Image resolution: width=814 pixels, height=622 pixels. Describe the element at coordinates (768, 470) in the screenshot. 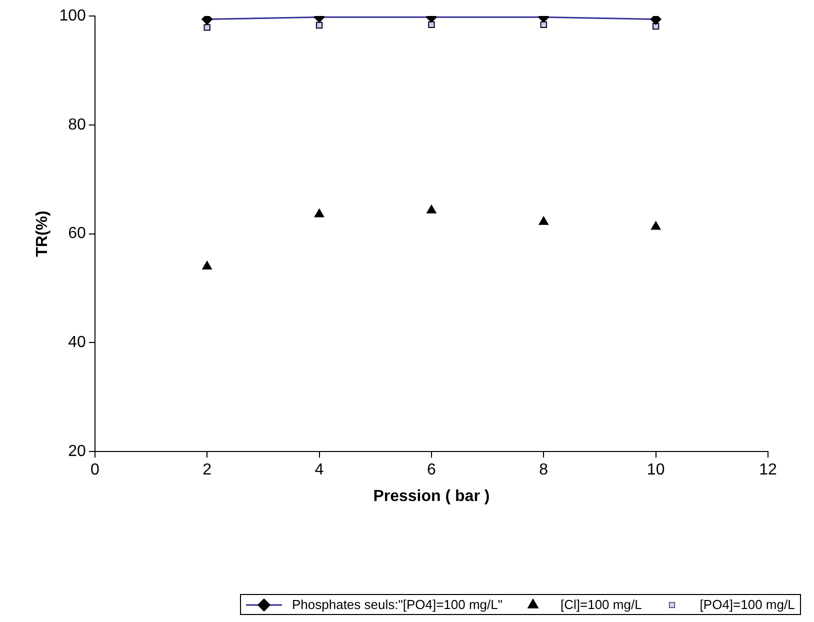

I see `x-tick-label: 12` at that location.